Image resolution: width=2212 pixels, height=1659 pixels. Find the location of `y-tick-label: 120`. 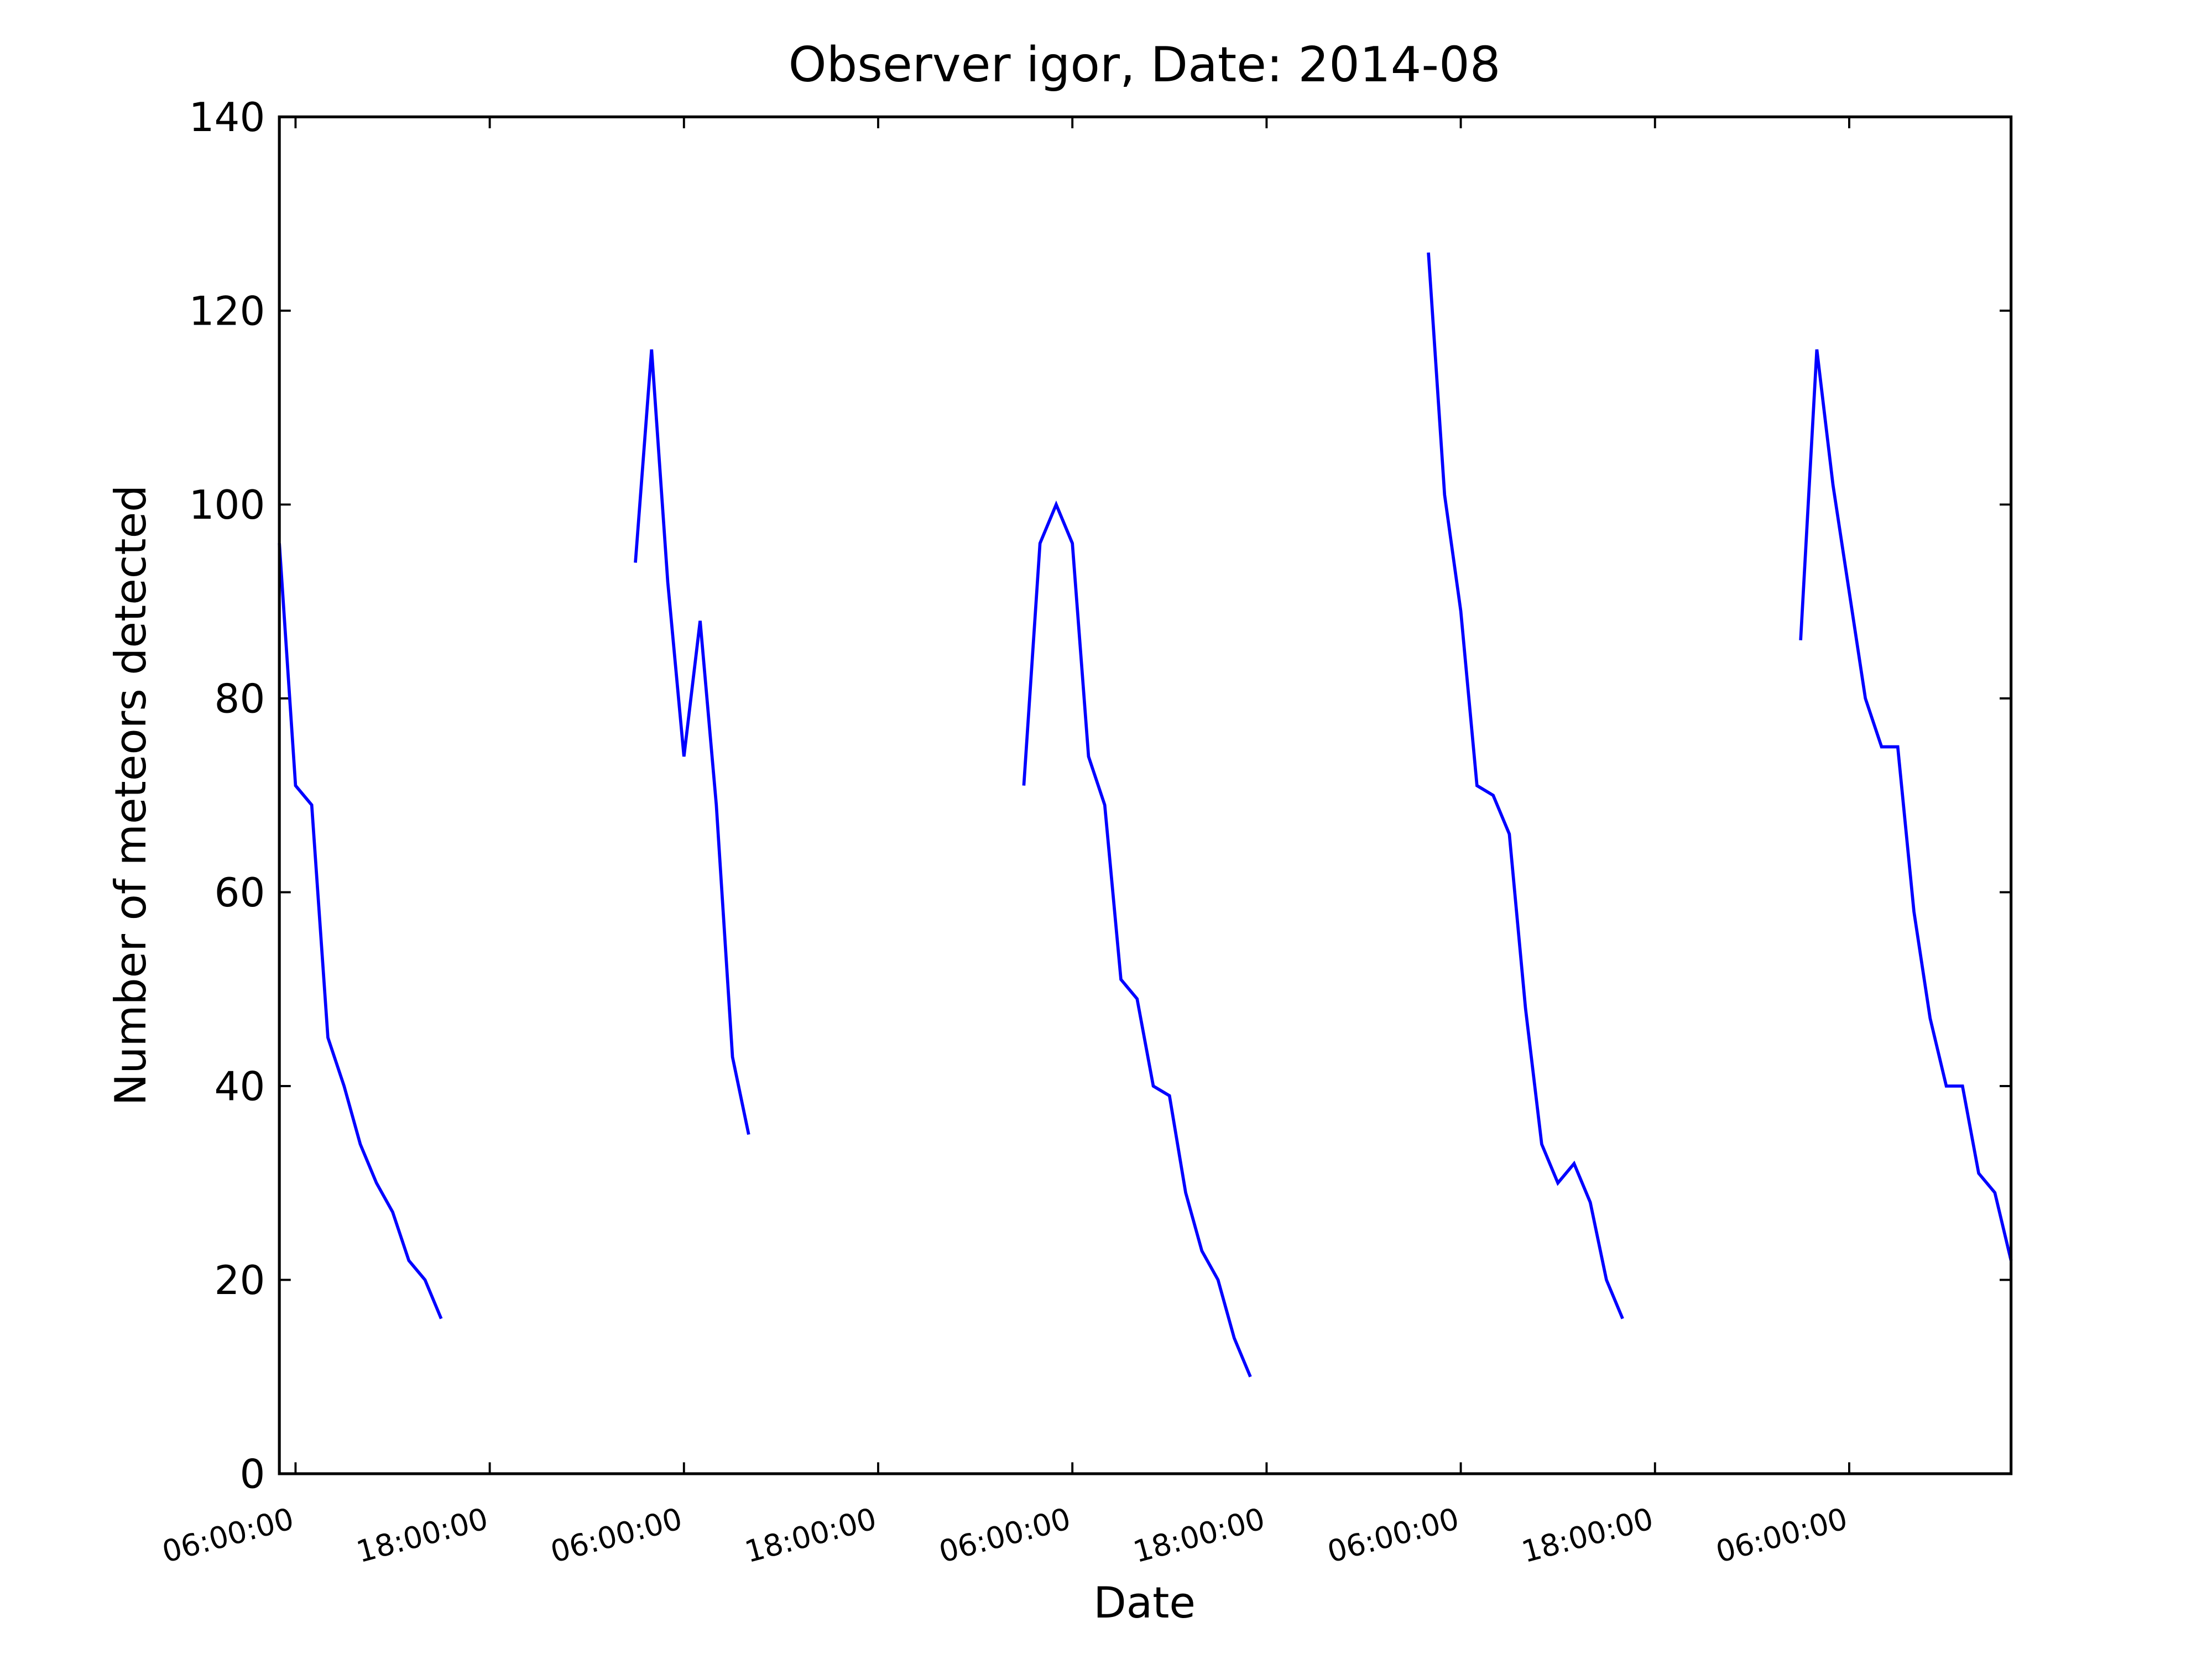

y-tick-label: 120 is located at coordinates (227, 312).